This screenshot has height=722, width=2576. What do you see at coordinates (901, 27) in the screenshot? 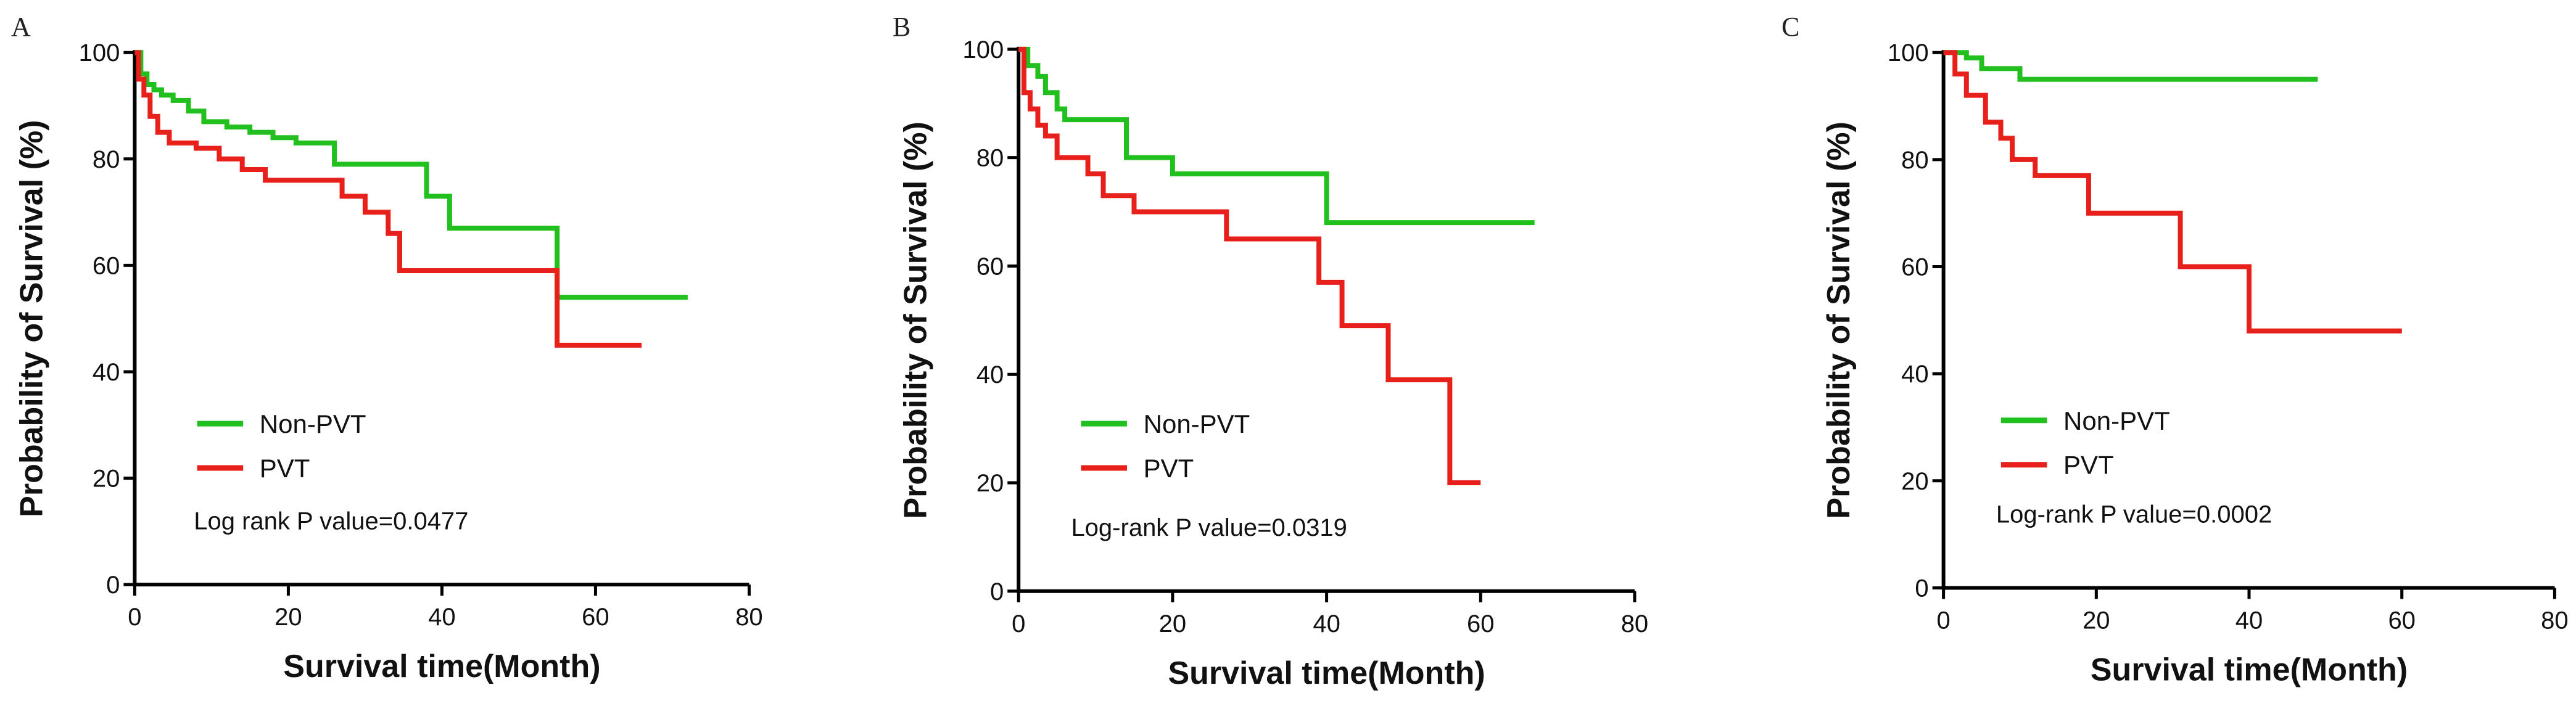
I see `panel-letter-b: B` at bounding box center [901, 27].